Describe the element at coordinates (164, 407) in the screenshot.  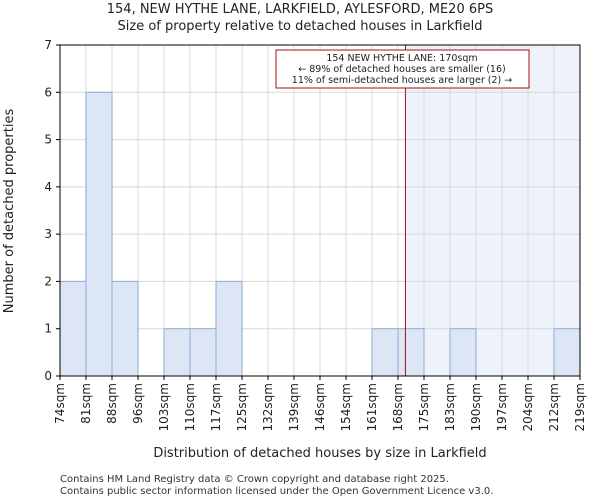
I see `x-tick-label: 103sqm` at that location.